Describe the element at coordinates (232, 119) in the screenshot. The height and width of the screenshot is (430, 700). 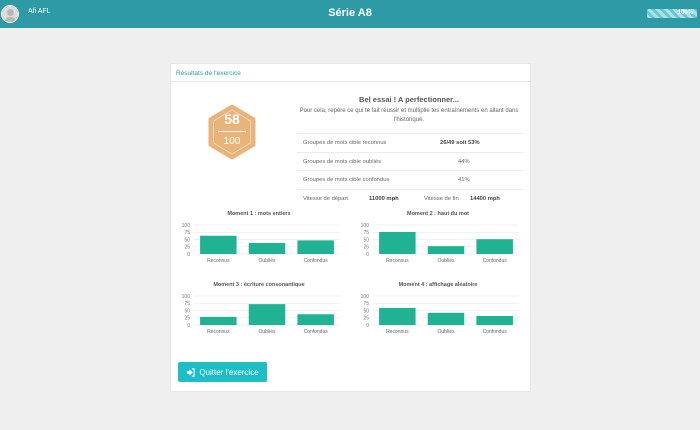
I see `score-value: 58` at that location.